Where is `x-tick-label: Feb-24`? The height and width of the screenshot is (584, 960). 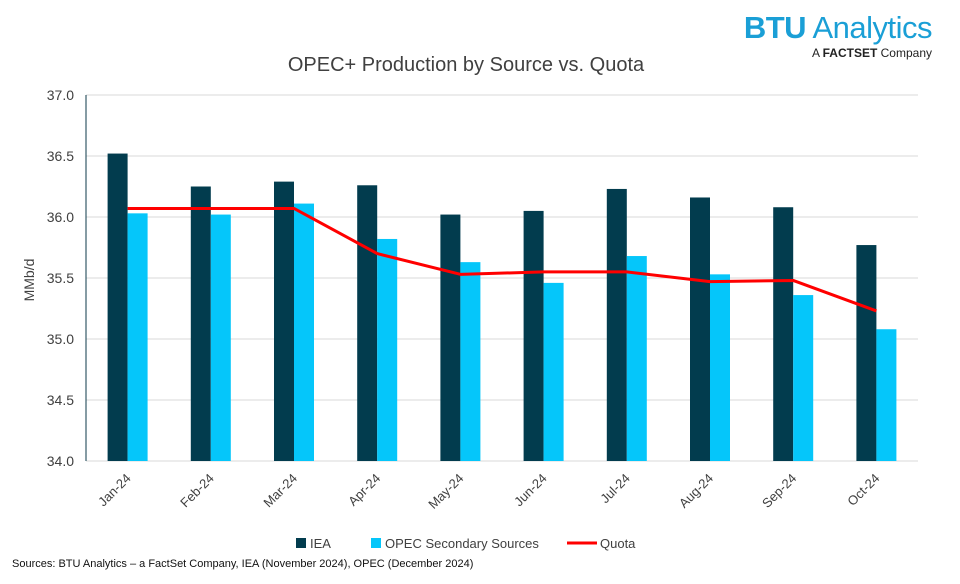
x-tick-label: Feb-24 is located at coordinates (197, 491).